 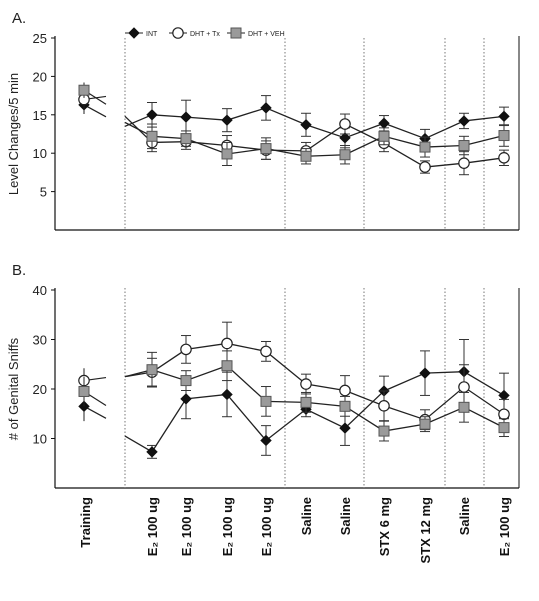 What do you see at coordinates (178, 33) in the screenshot?
I see `legend-marker-tx` at bounding box center [178, 33].